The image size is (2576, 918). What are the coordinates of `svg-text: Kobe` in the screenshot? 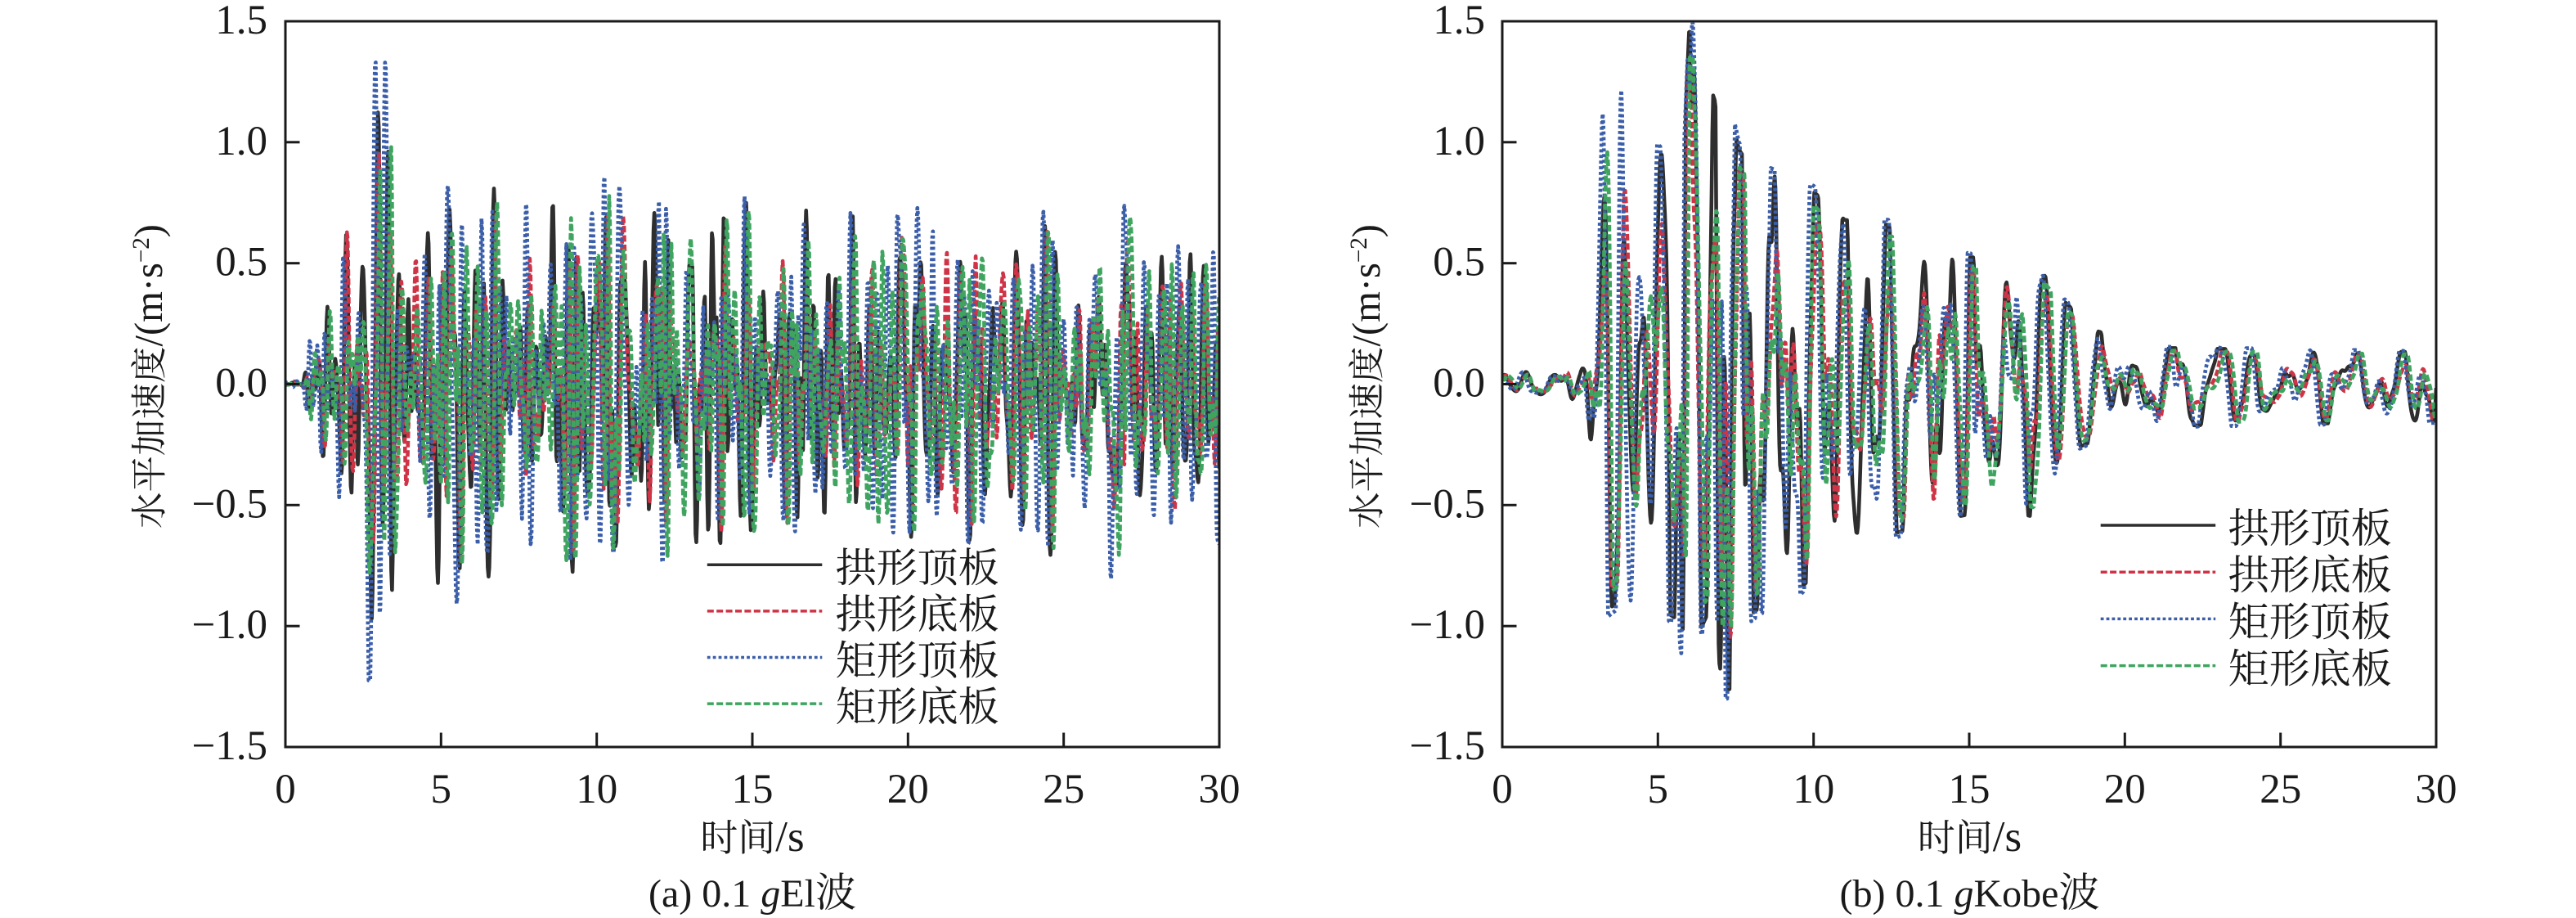 It's located at (2016, 894).